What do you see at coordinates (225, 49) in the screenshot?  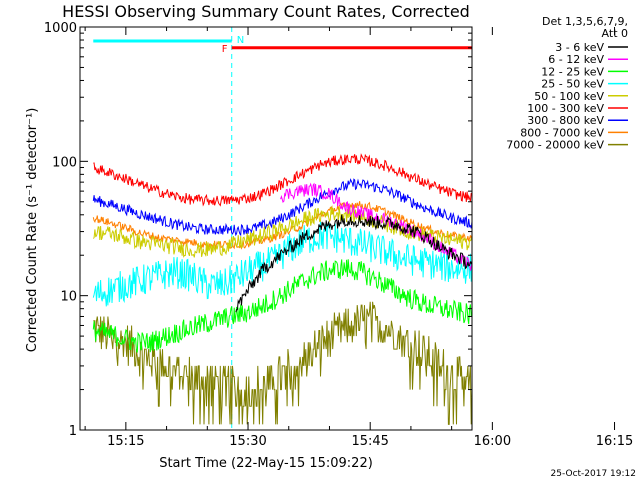 I see `flag-label-f: F` at bounding box center [225, 49].